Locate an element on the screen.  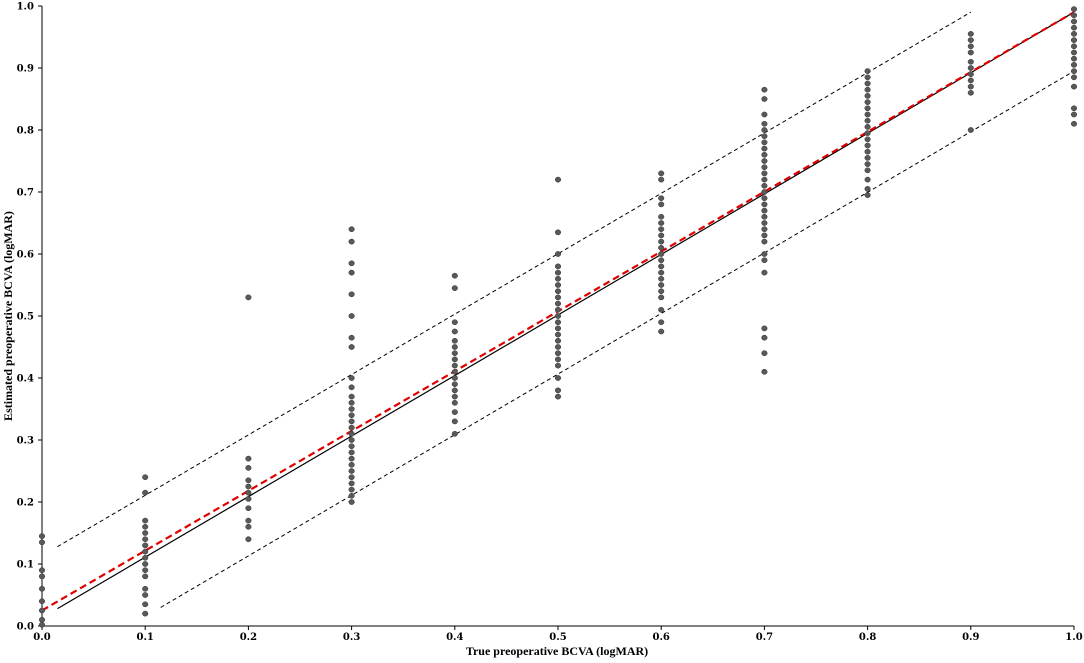
y-tick-label: 0.9 is located at coordinates (25, 69).